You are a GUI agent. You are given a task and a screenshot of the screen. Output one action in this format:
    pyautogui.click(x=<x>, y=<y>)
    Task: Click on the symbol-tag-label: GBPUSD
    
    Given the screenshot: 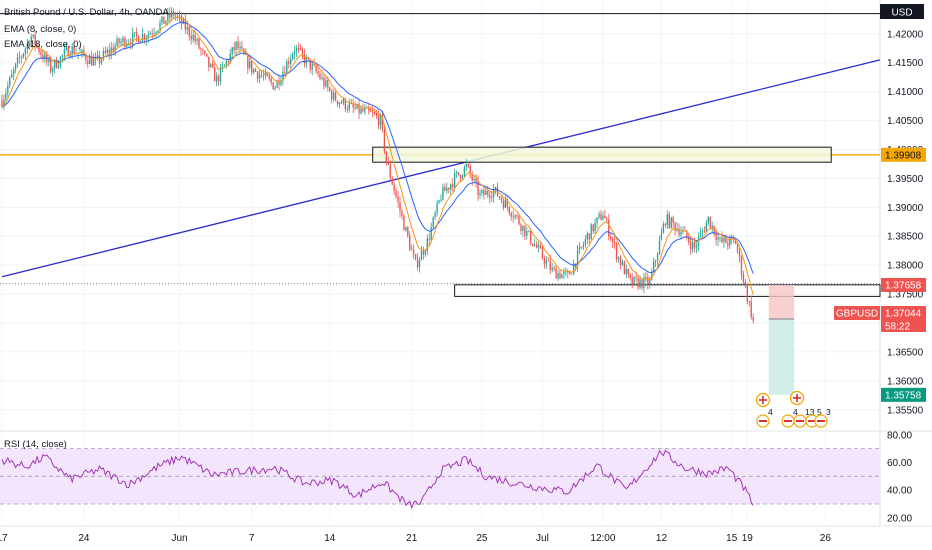 What is the action you would take?
    pyautogui.click(x=857, y=314)
    